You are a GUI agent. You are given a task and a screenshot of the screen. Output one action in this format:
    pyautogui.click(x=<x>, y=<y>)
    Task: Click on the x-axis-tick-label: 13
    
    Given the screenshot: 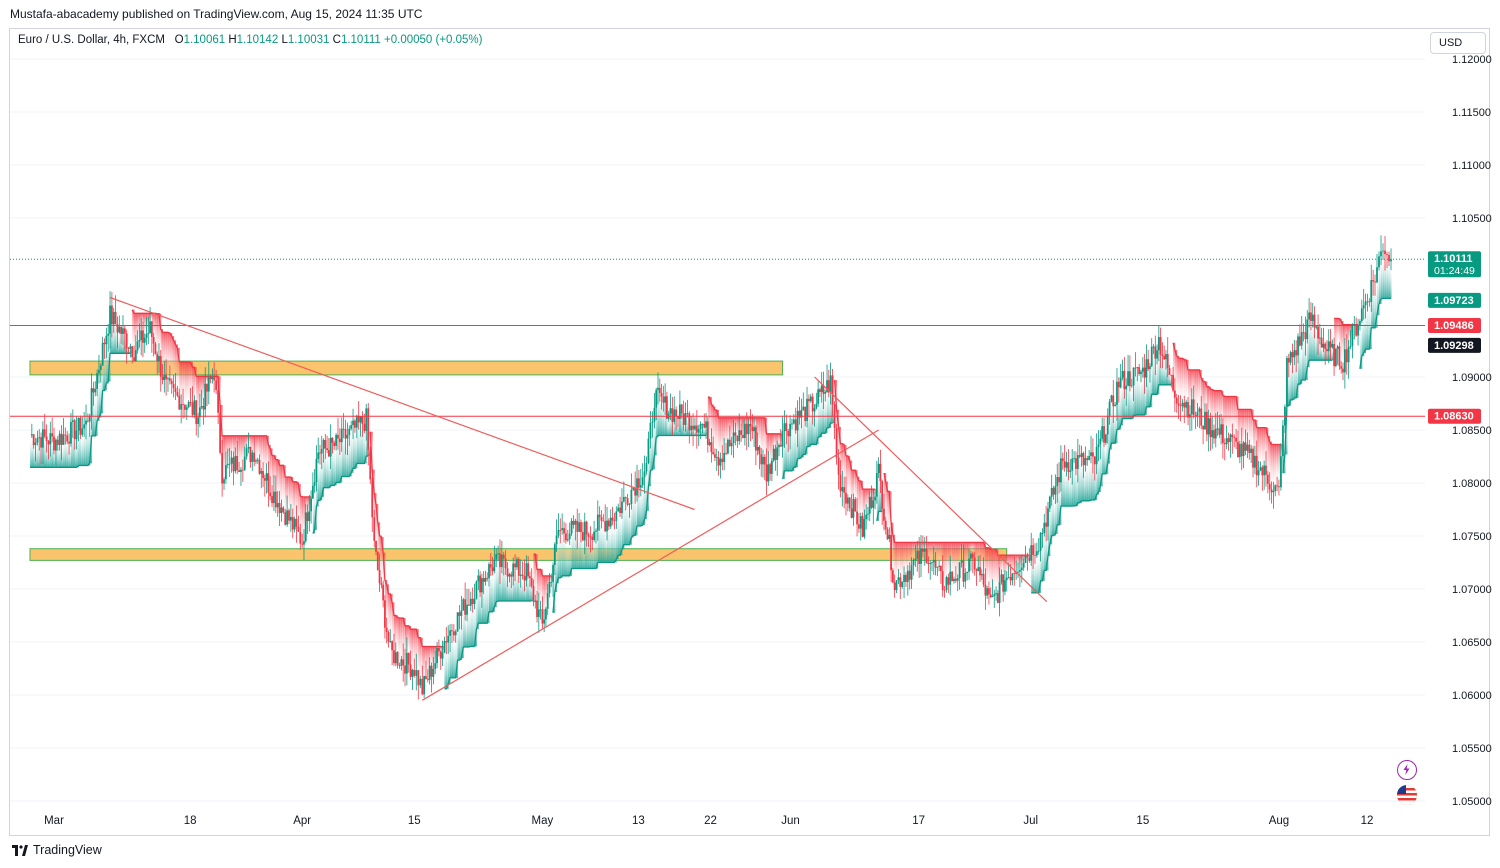 What is the action you would take?
    pyautogui.click(x=638, y=821)
    